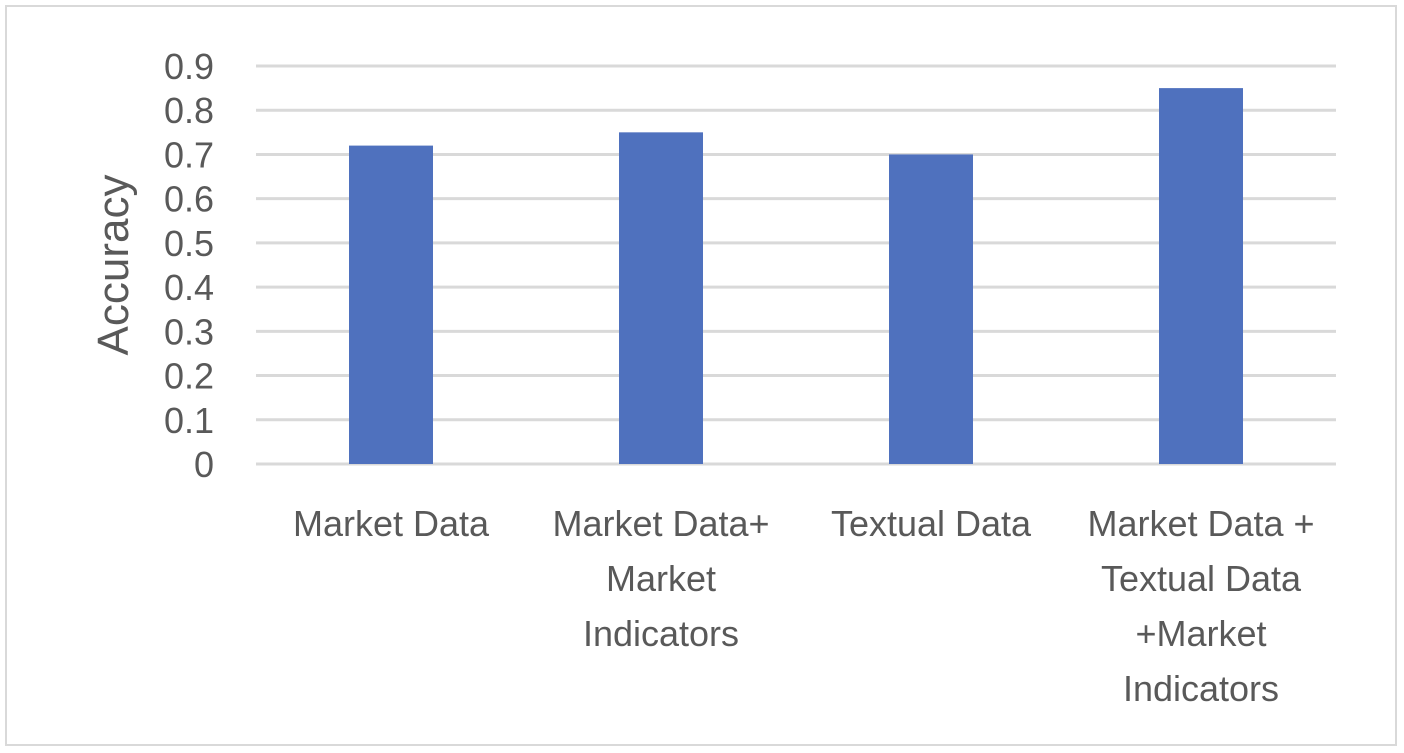 Image resolution: width=1404 pixels, height=753 pixels. I want to click on x-tick-label-line: Market Data, so click(391, 523).